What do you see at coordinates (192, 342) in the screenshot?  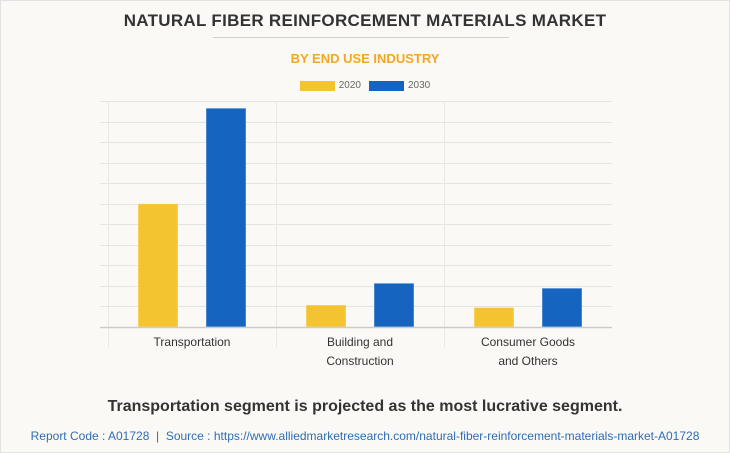 I see `x-tick-label: Transportation` at bounding box center [192, 342].